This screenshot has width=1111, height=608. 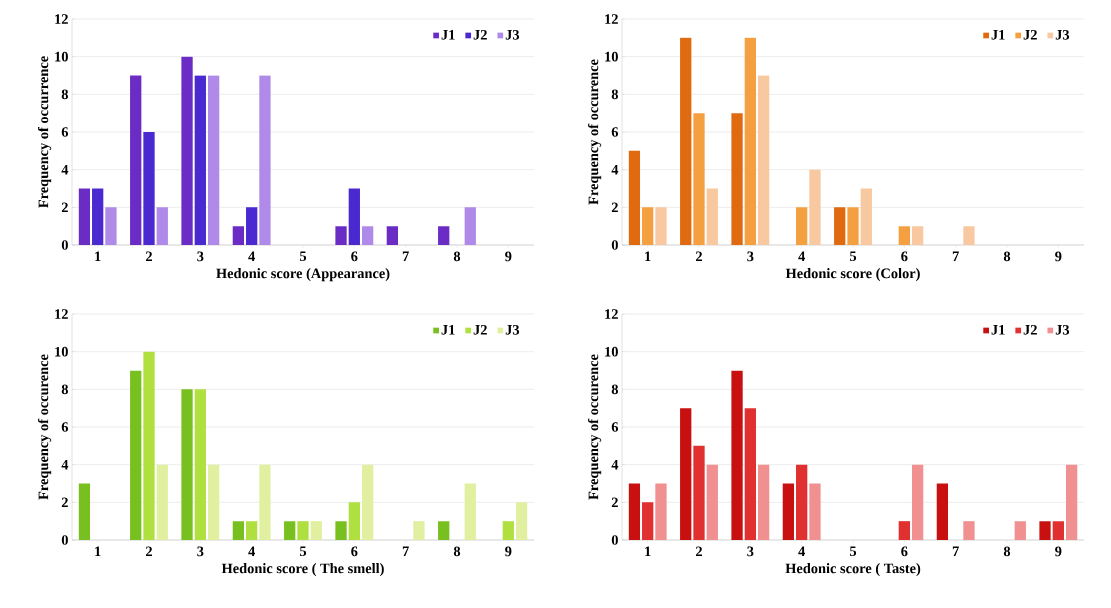 I want to click on y-axis-title: Frequency of occurrence, so click(x=44, y=132).